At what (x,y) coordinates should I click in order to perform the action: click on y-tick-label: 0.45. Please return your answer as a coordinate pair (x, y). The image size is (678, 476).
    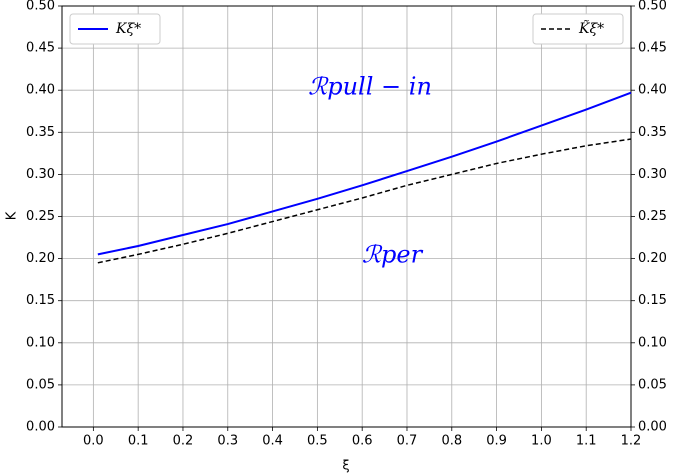
    Looking at the image, I should click on (40, 48).